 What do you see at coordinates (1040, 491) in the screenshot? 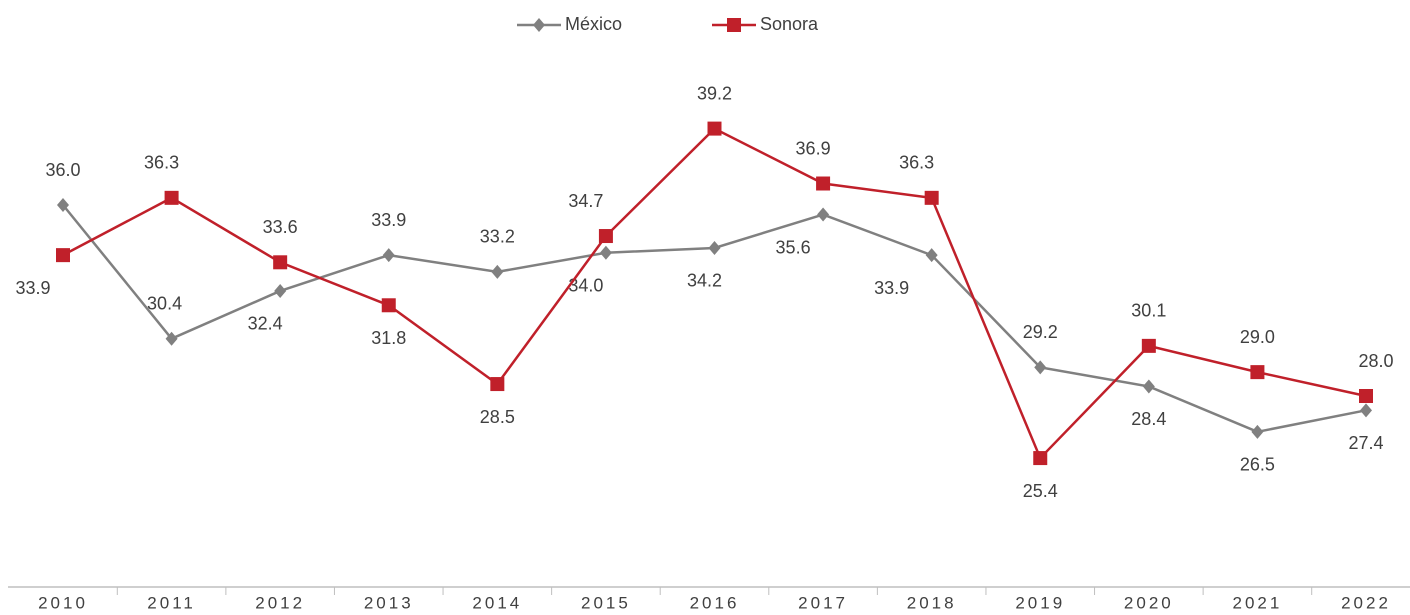
I see `data-label: 25.4` at bounding box center [1040, 491].